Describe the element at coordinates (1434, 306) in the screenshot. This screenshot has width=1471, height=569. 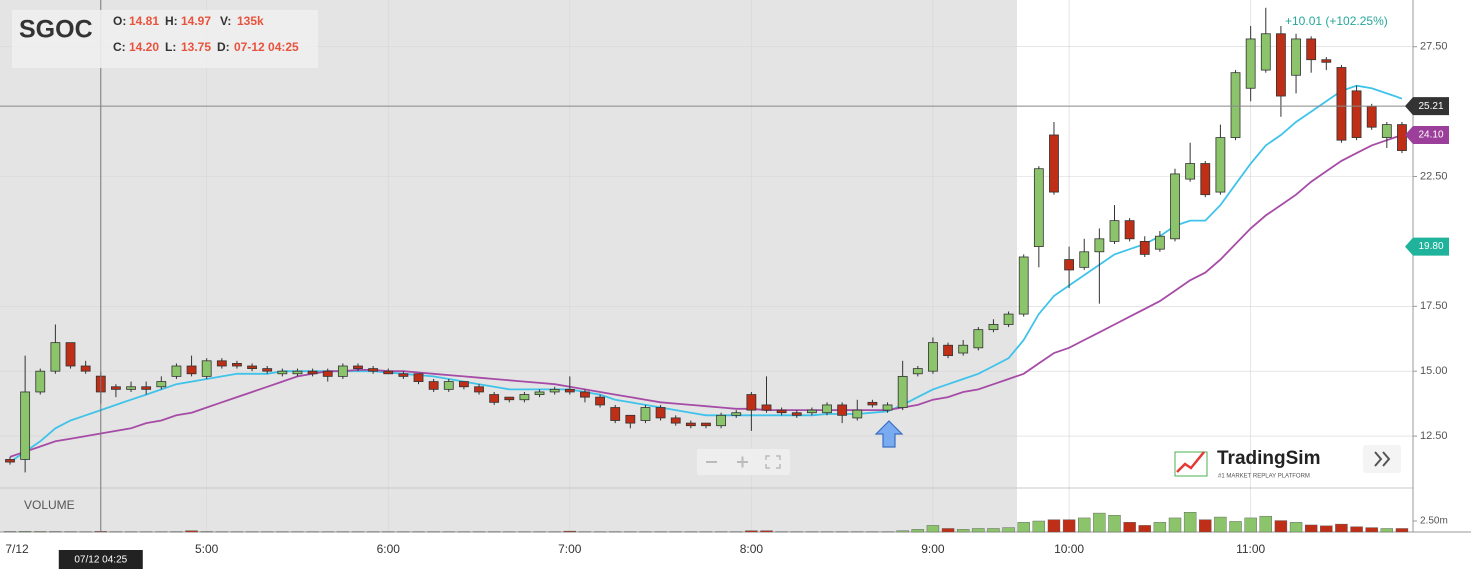
I see `y-tick-label: 17.50` at that location.